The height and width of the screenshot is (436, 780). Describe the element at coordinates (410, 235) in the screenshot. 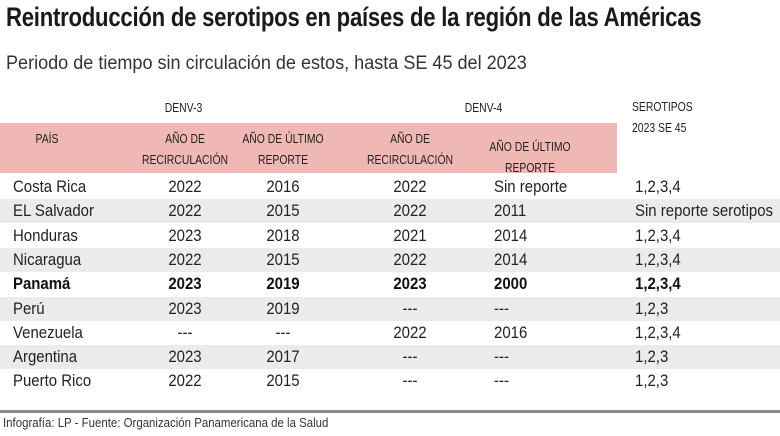

I see `table-cell: 2021` at that location.